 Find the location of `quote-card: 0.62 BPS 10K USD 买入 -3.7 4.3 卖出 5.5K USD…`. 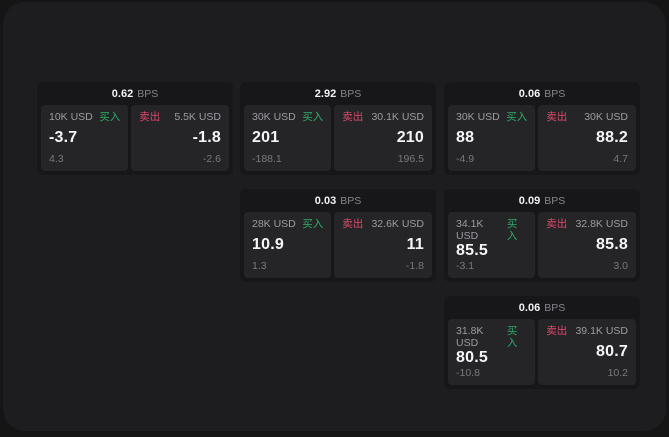

quote-card: 0.62 BPS 10K USD 买入 -3.7 4.3 卖出 5.5K USD… is located at coordinates (135, 128).